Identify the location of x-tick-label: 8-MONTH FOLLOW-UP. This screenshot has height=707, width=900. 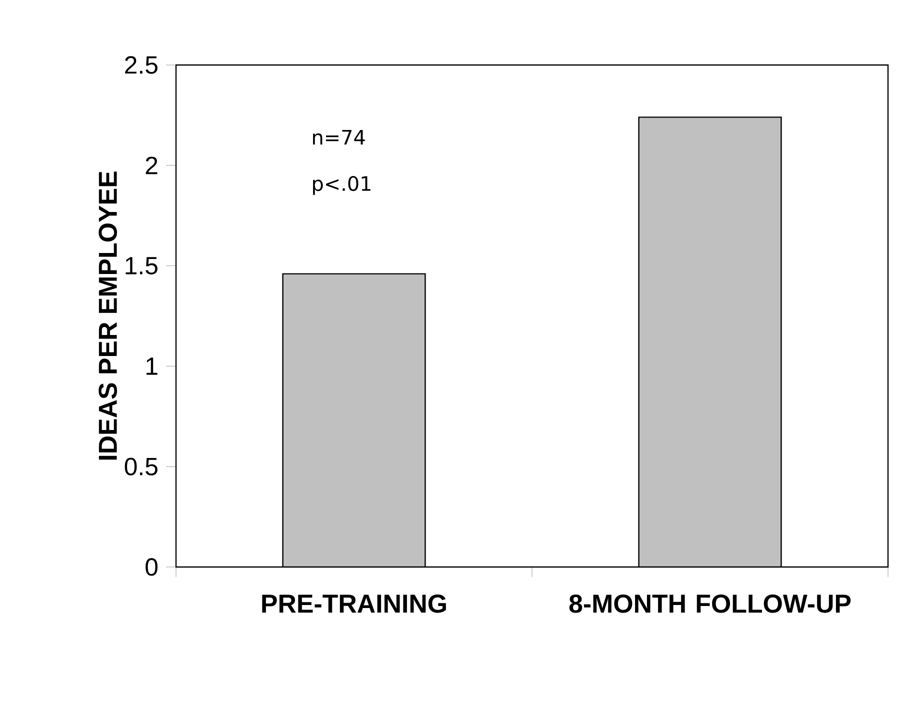
(710, 603).